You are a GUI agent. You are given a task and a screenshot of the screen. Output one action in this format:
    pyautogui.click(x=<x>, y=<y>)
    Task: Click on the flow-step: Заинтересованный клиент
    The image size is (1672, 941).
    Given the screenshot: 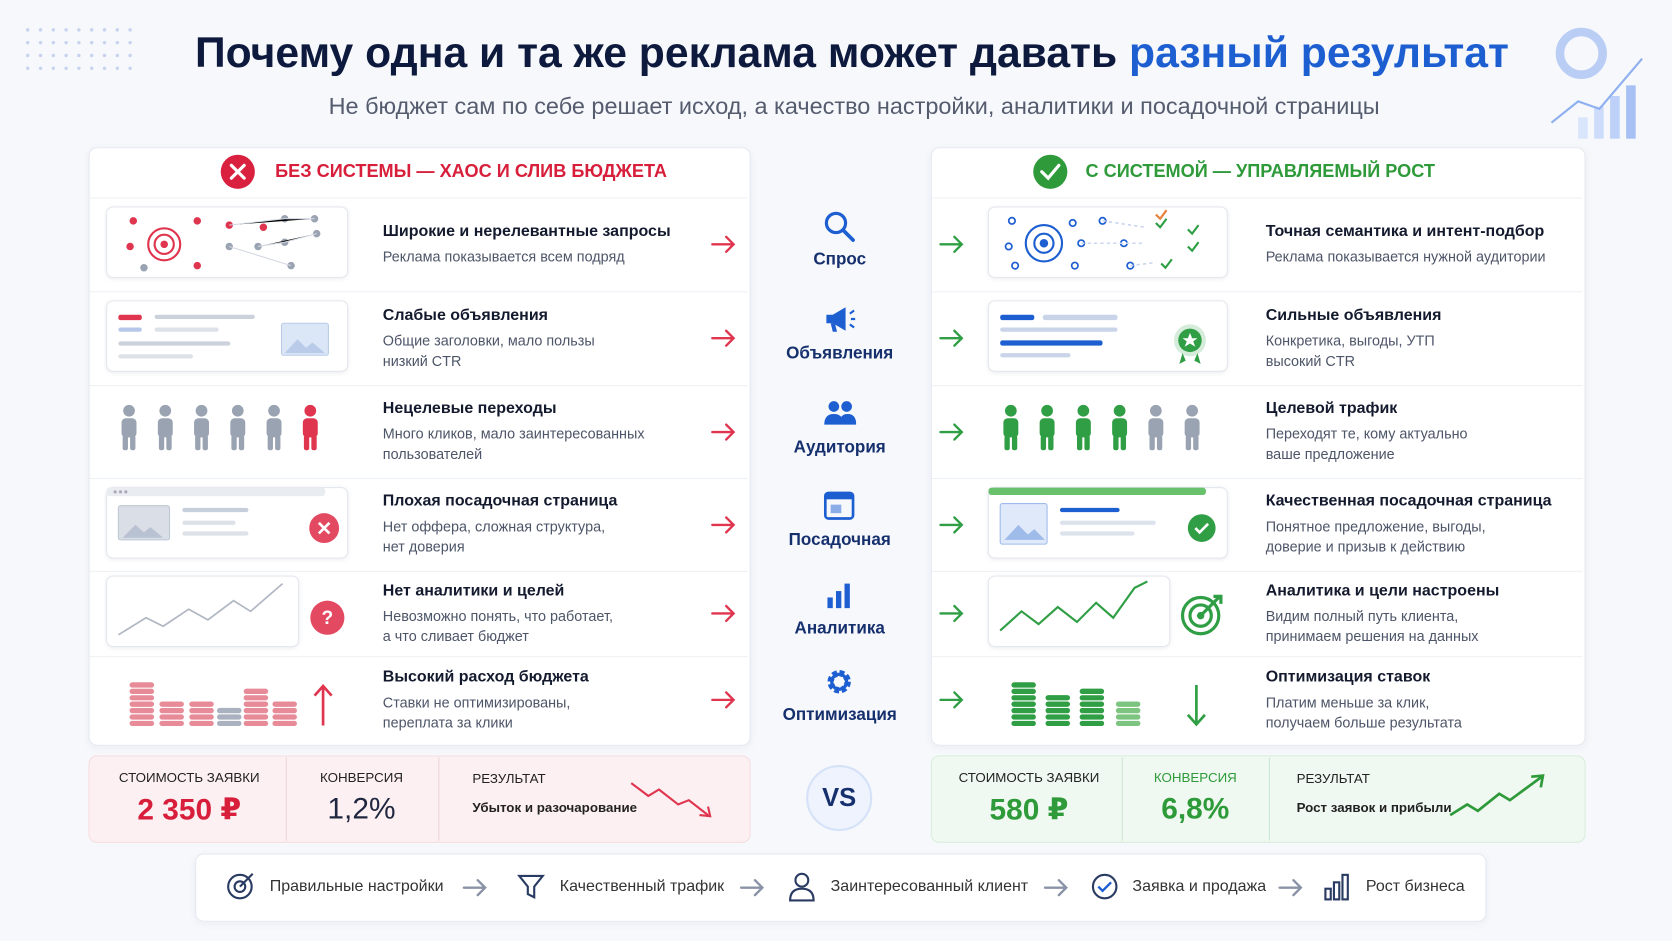 What is the action you would take?
    pyautogui.click(x=929, y=886)
    